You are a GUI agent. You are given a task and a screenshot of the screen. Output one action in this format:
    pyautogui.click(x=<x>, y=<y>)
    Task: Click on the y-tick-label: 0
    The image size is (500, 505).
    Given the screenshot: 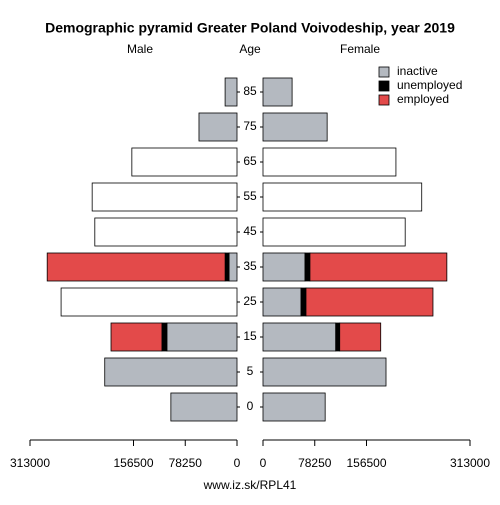 What is the action you would take?
    pyautogui.click(x=250, y=406)
    